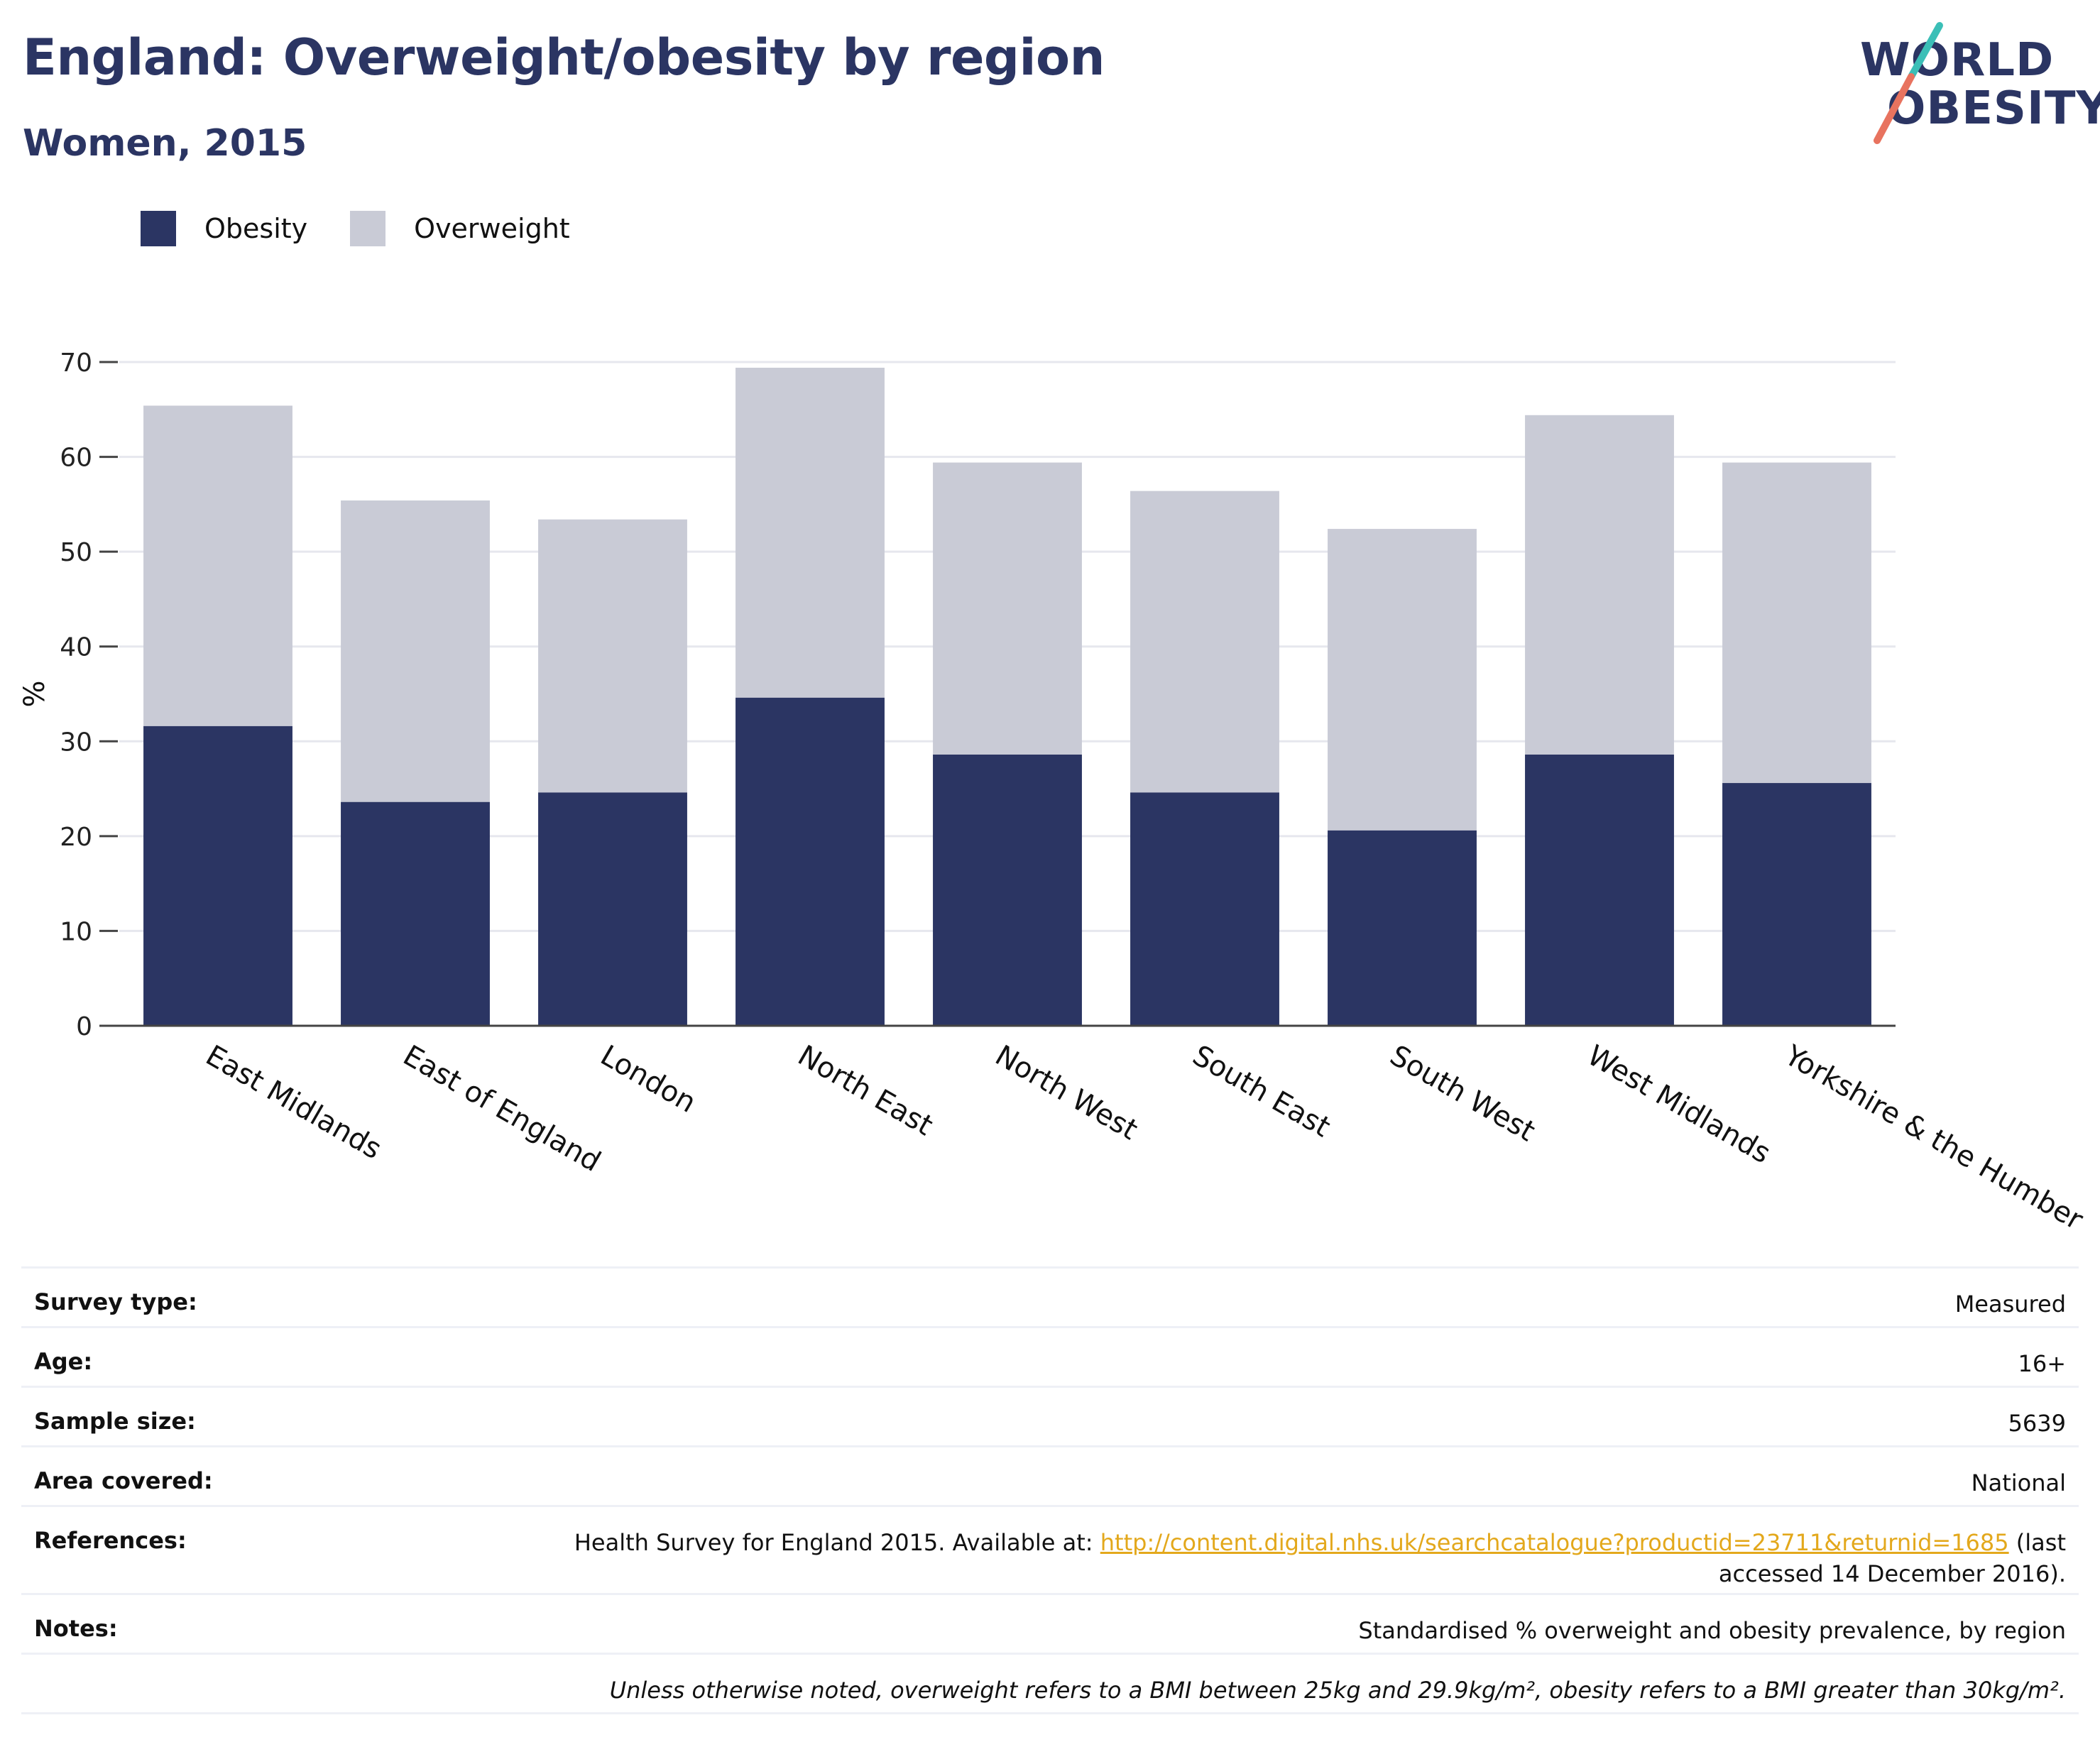 This screenshot has width=2100, height=1747. I want to click on info-row-area-covered: Area covered: National, so click(1050, 1477).